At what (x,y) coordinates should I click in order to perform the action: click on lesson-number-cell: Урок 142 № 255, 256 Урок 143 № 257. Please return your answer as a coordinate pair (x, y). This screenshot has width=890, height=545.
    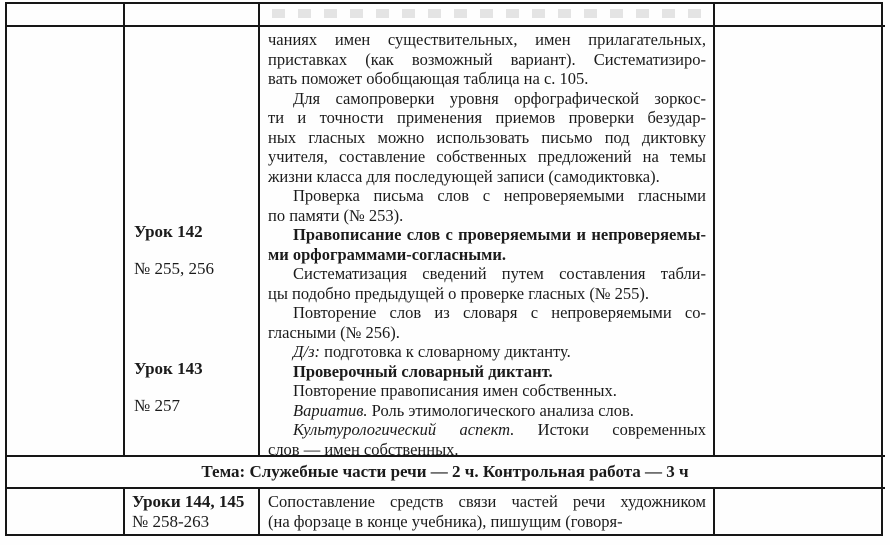
    Looking at the image, I should click on (191, 241).